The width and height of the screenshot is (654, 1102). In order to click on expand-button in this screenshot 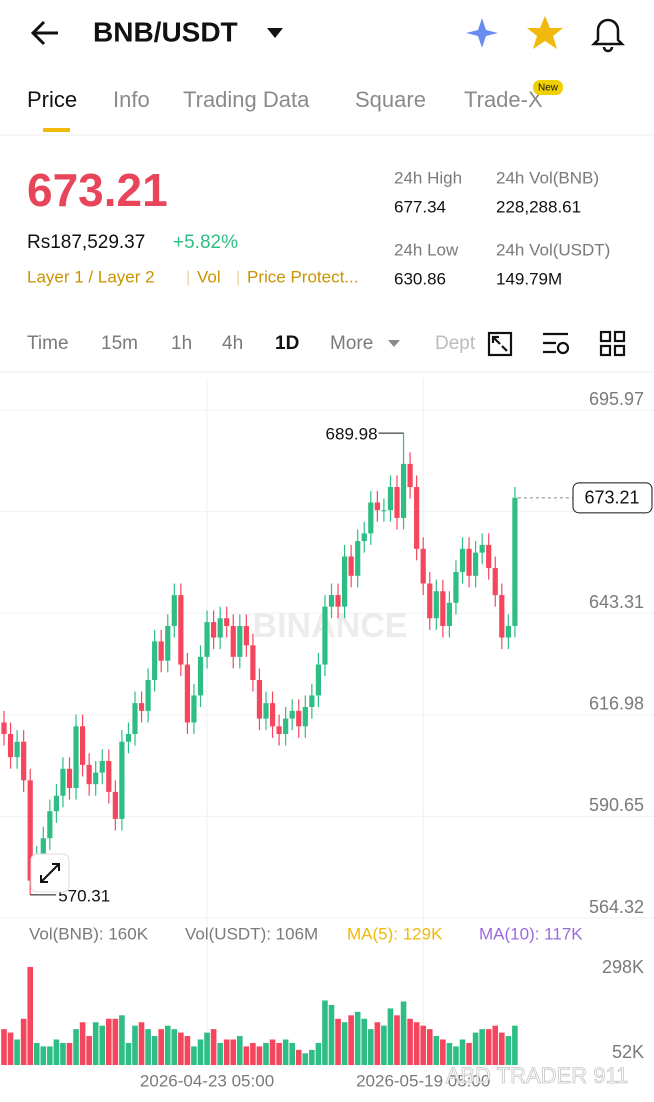, I will do `click(50, 873)`.